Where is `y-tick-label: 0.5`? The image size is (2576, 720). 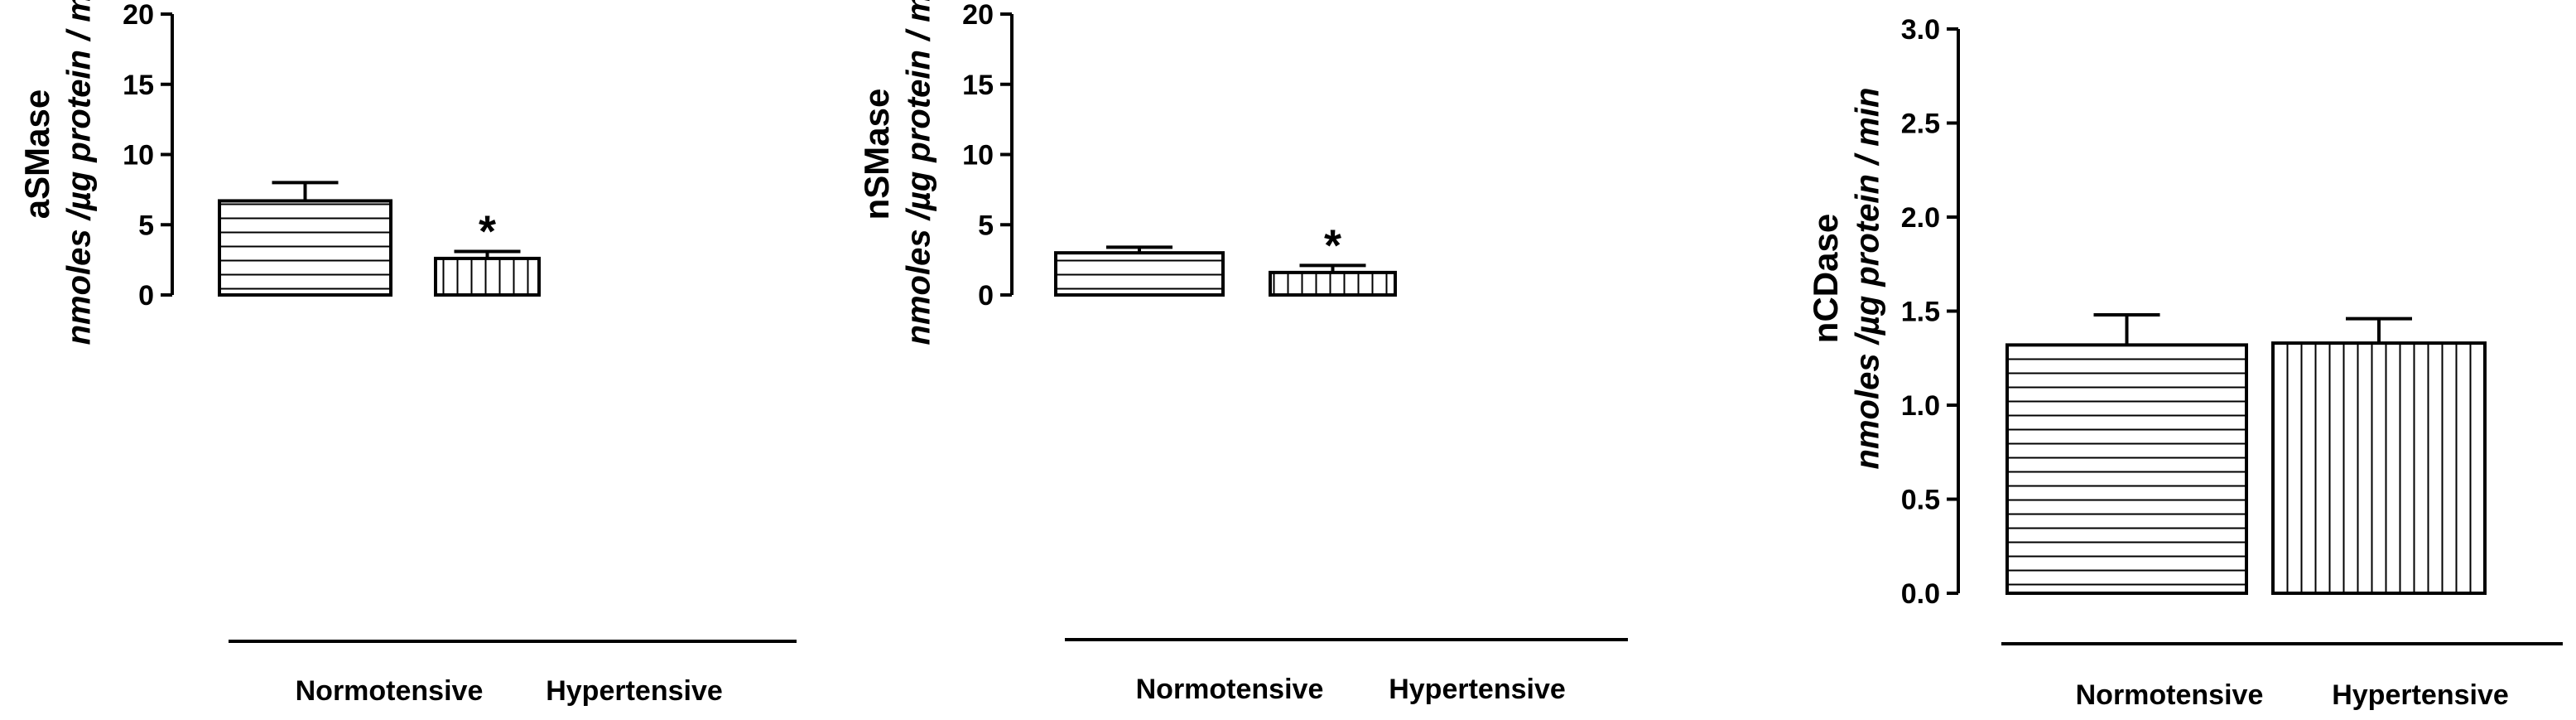
y-tick-label: 0.5 is located at coordinates (1920, 500).